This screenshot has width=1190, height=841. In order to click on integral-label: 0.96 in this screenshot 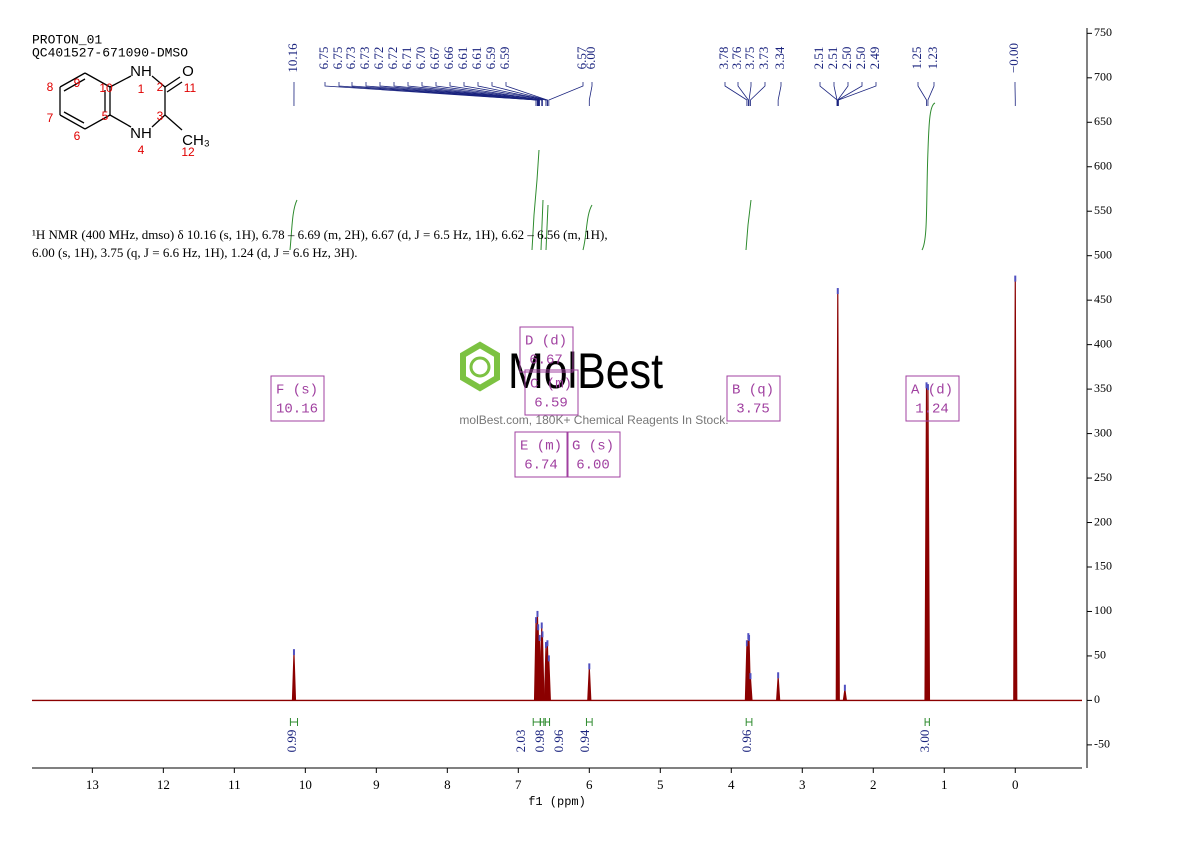, I will do `click(746, 740)`.